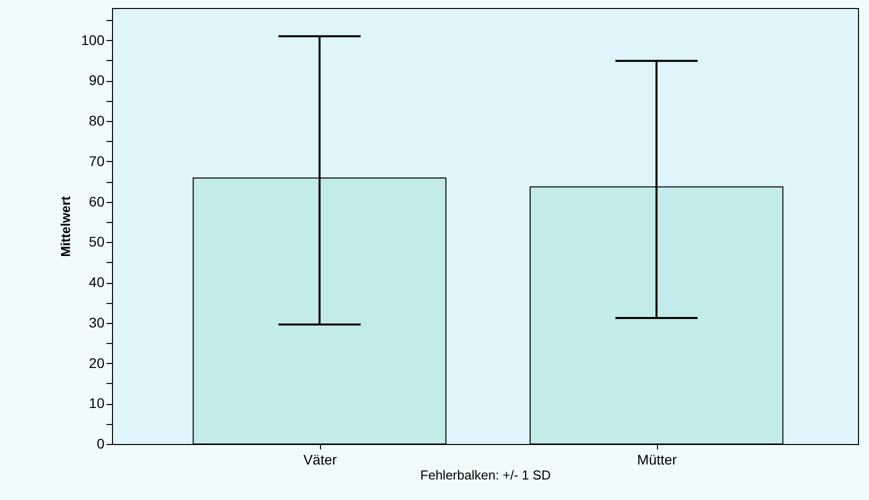  What do you see at coordinates (485, 475) in the screenshot?
I see `text: Fehlerbalken: +/- 1 SD` at bounding box center [485, 475].